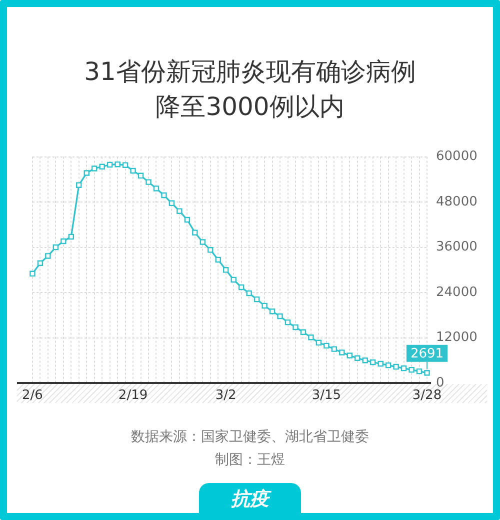  I want to click on y-tick-label: 48000, so click(457, 202).